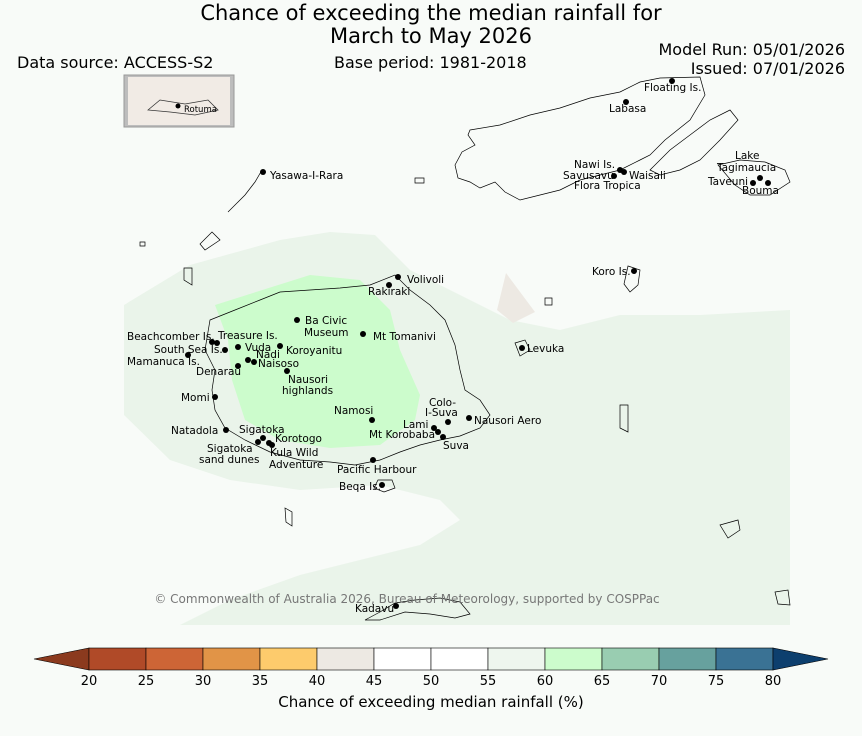 Image resolution: width=862 pixels, height=736 pixels. I want to click on run-info: Model Run: 05/01/2026 Issued: 07/01/2026, so click(752, 59).